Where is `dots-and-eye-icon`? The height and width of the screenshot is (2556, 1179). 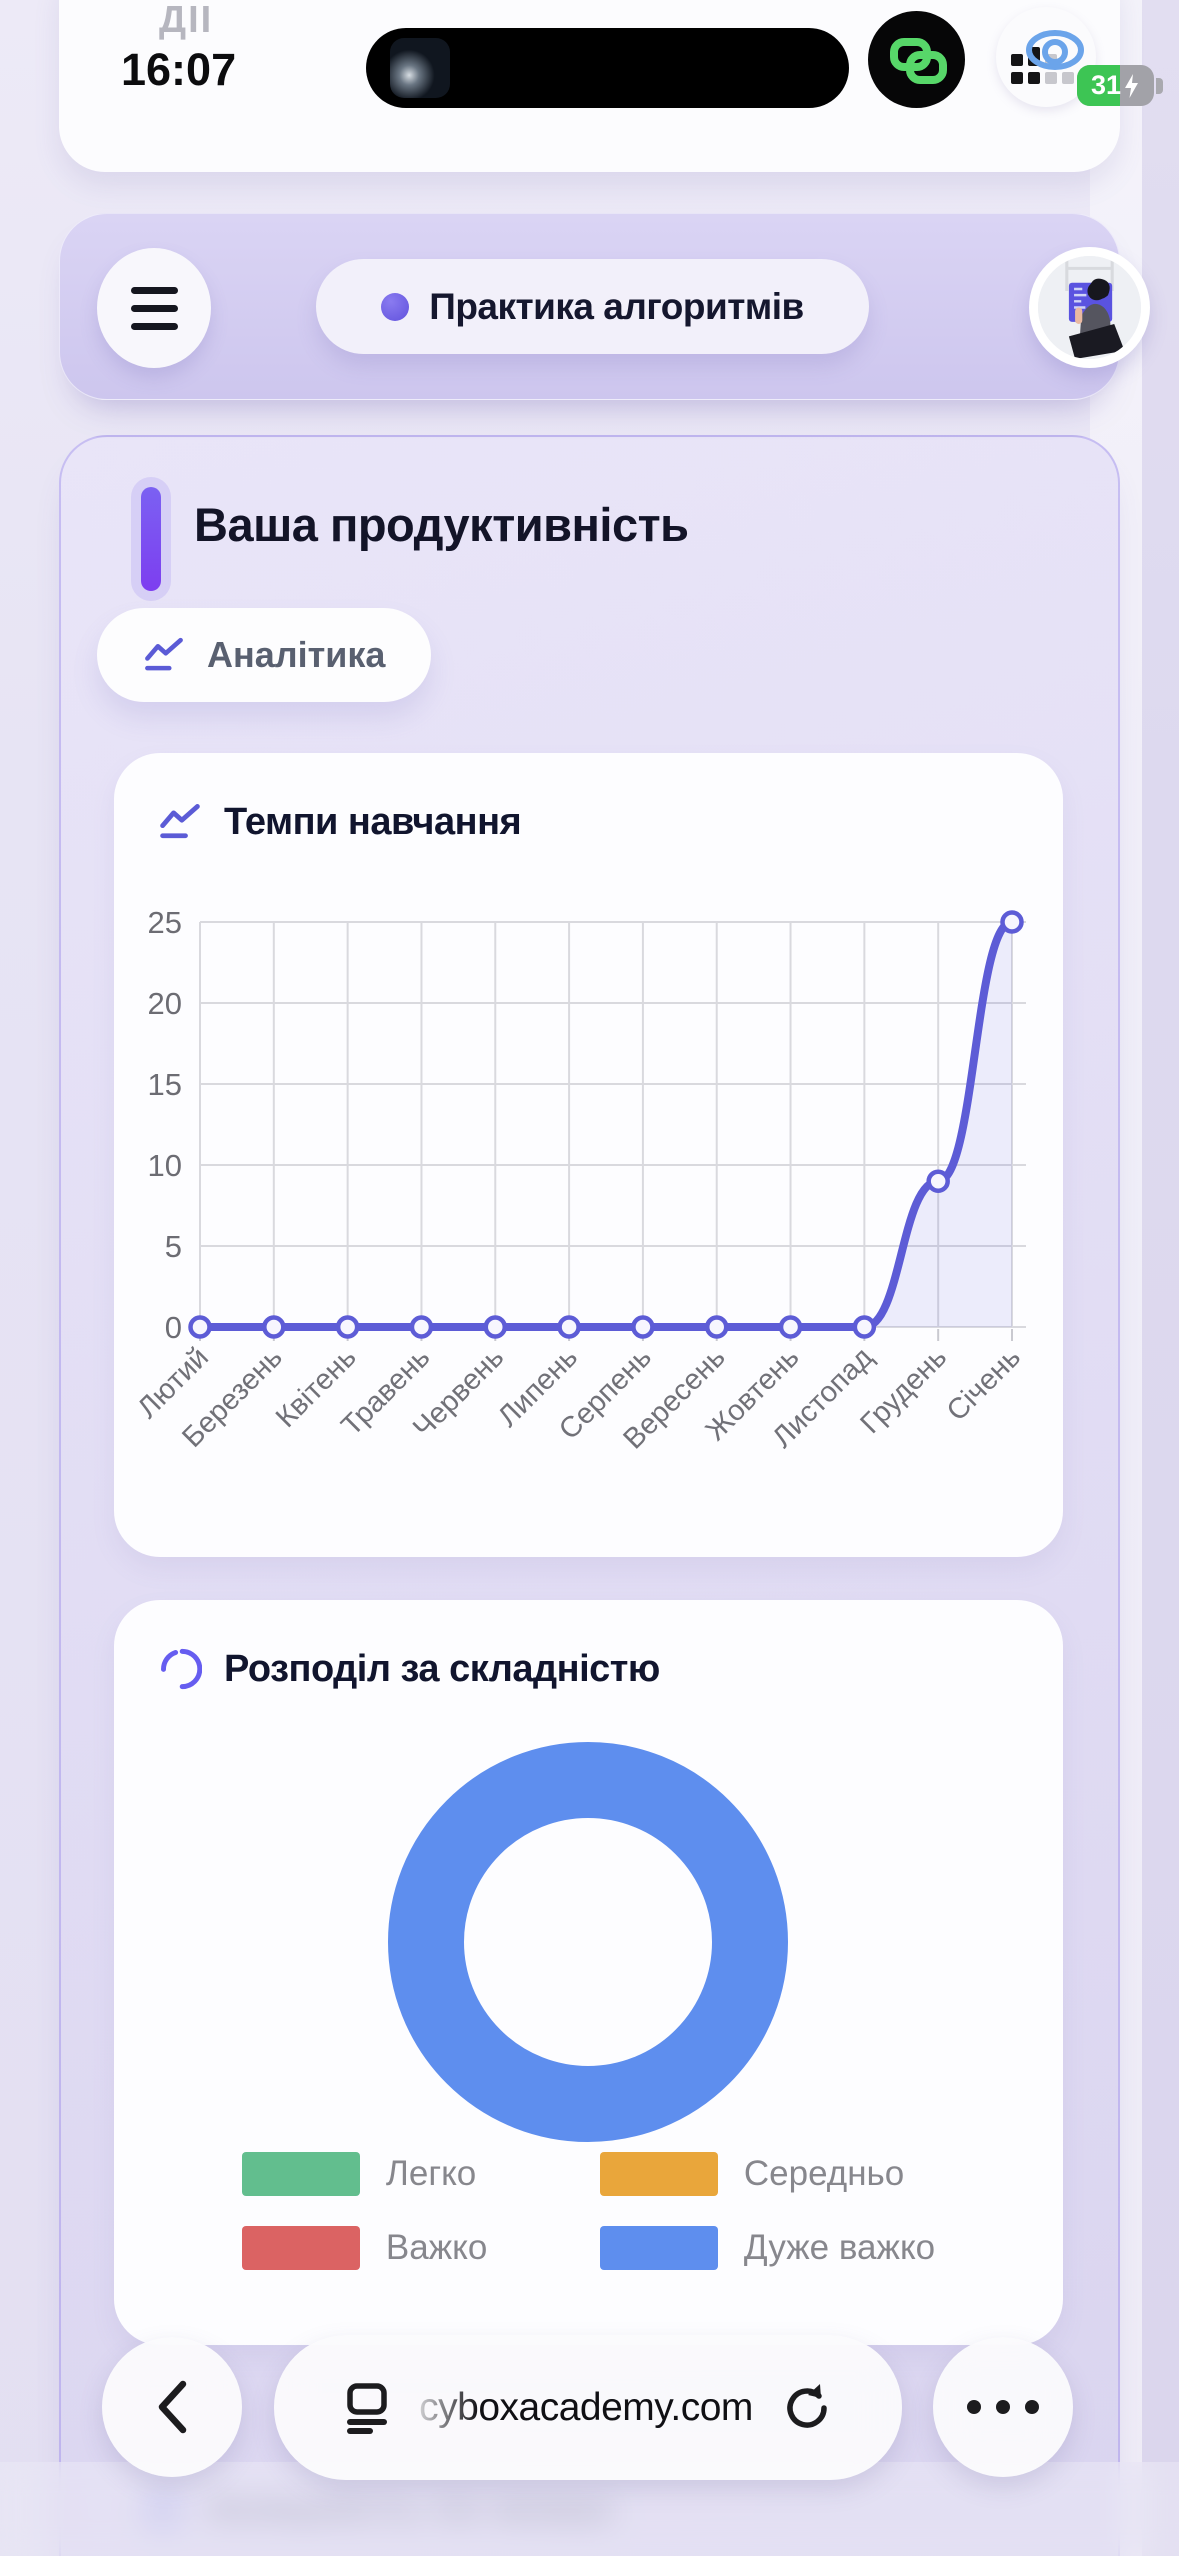
dots-and-eye-icon is located at coordinates (1047, 57).